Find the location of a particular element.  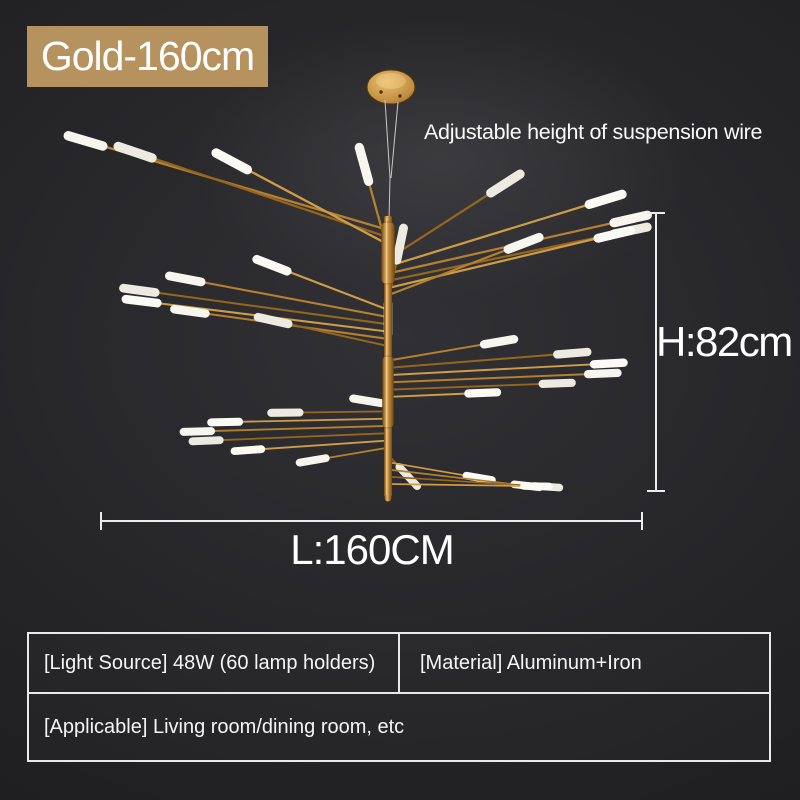

height-dimension-line is located at coordinates (656, 352).